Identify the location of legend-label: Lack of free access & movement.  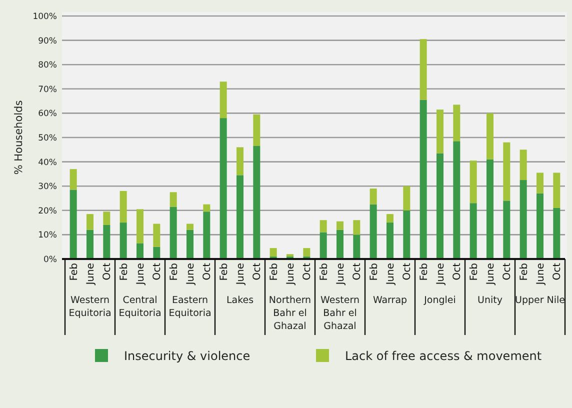
(443, 356).